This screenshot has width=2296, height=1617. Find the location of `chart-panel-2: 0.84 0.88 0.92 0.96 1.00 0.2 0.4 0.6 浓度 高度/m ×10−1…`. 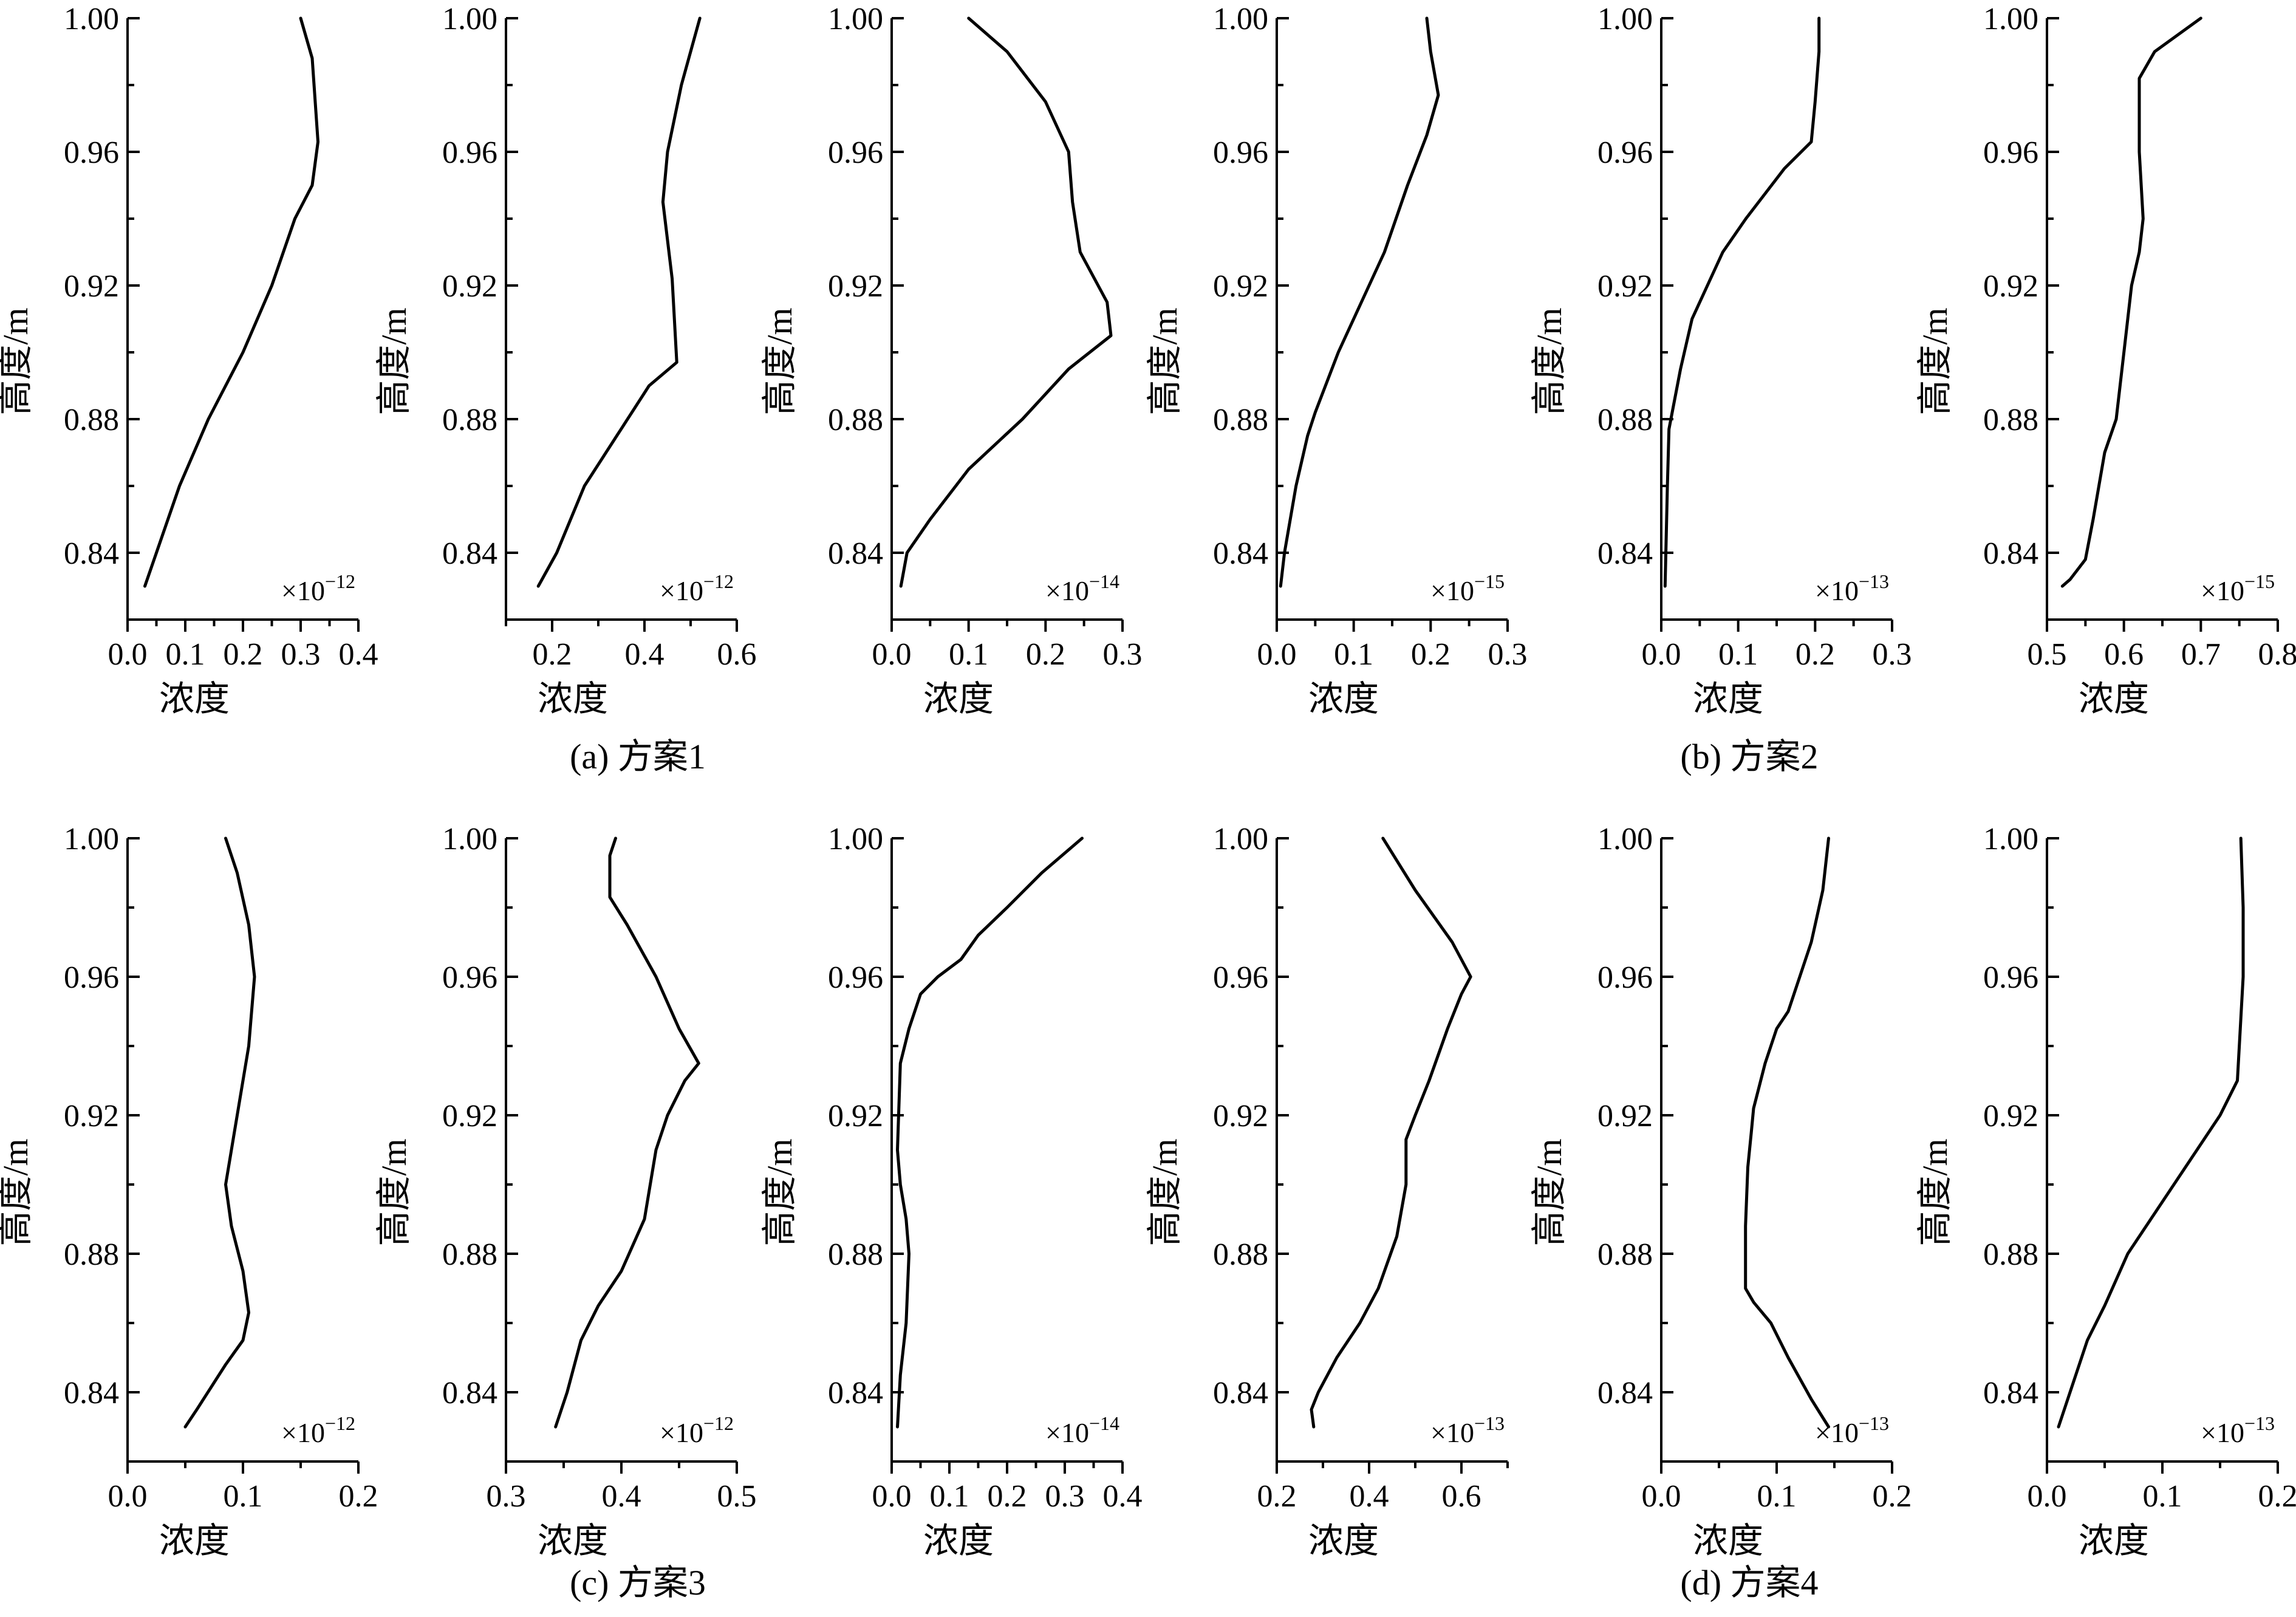

chart-panel-2: 0.84 0.88 0.92 0.96 1.00 0.2 0.4 0.6 浓度 高度/m ×10−1… is located at coordinates (565, 360).